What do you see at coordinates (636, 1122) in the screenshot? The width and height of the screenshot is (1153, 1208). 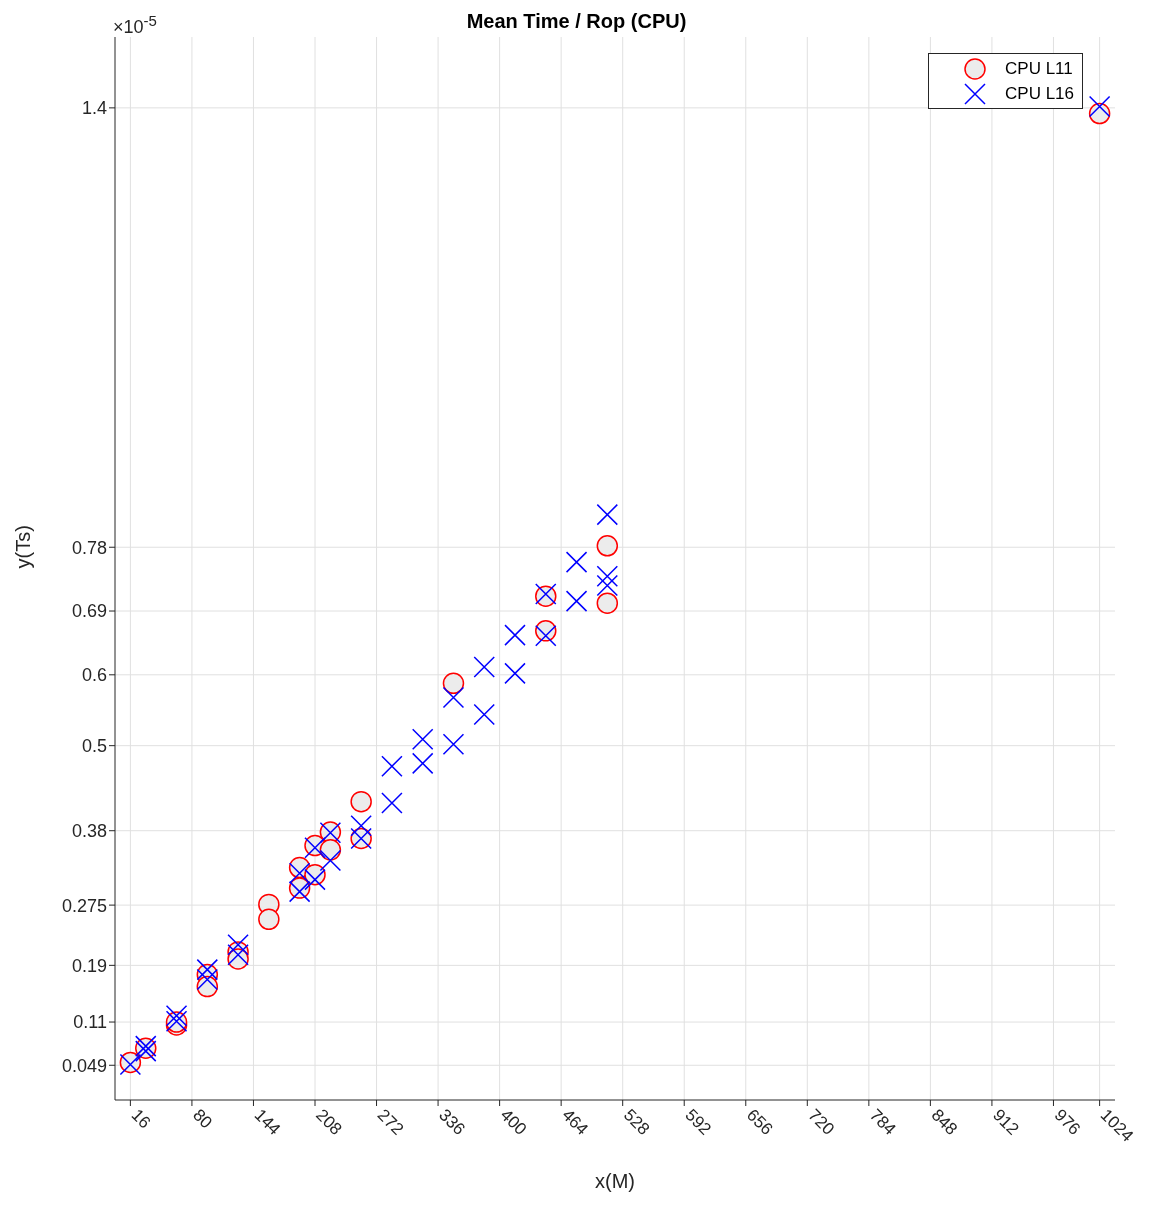 I see `x-tick-label: 528` at bounding box center [636, 1122].